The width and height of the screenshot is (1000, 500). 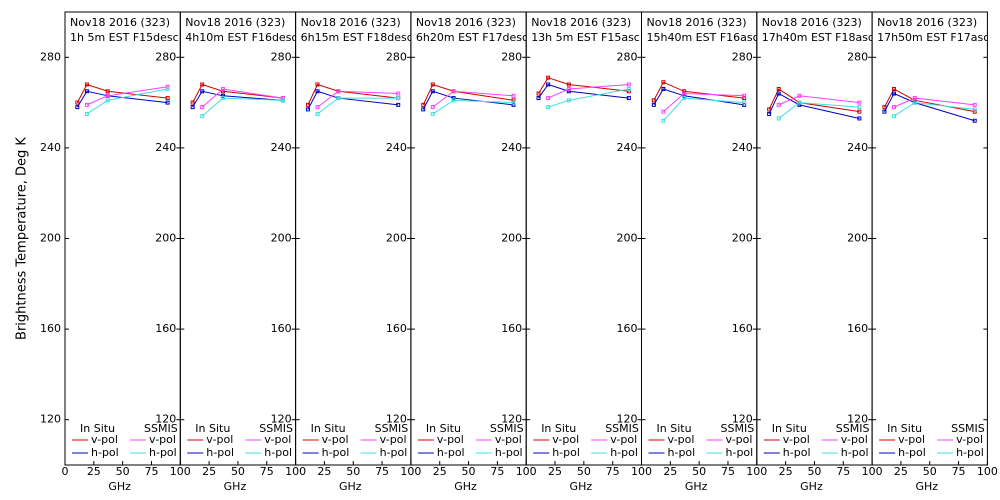 What do you see at coordinates (497, 471) in the screenshot?
I see `x-tick-label: 75` at bounding box center [497, 471].